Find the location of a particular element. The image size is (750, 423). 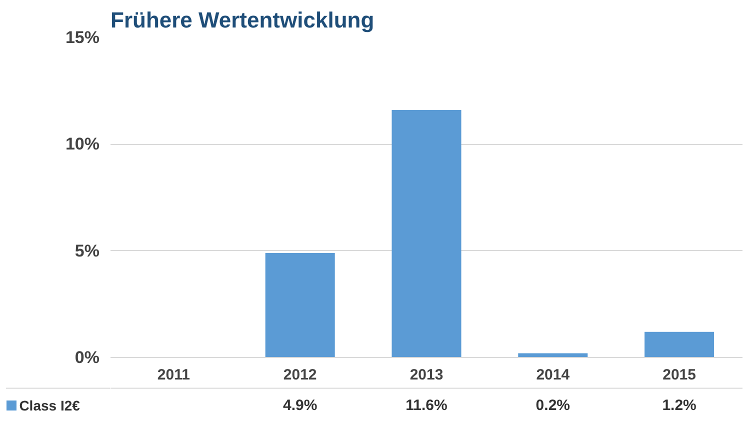

data-label: 4.9% is located at coordinates (300, 405).